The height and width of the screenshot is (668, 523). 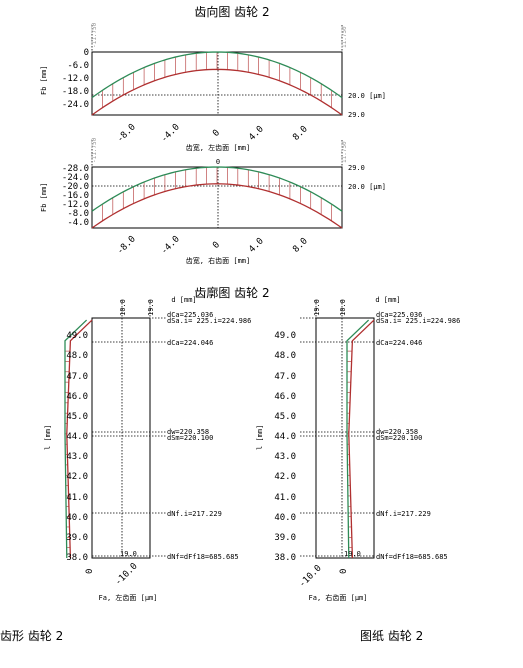 I want to click on footer-right-caption: 图纸 齿轮 2, so click(x=391, y=636).